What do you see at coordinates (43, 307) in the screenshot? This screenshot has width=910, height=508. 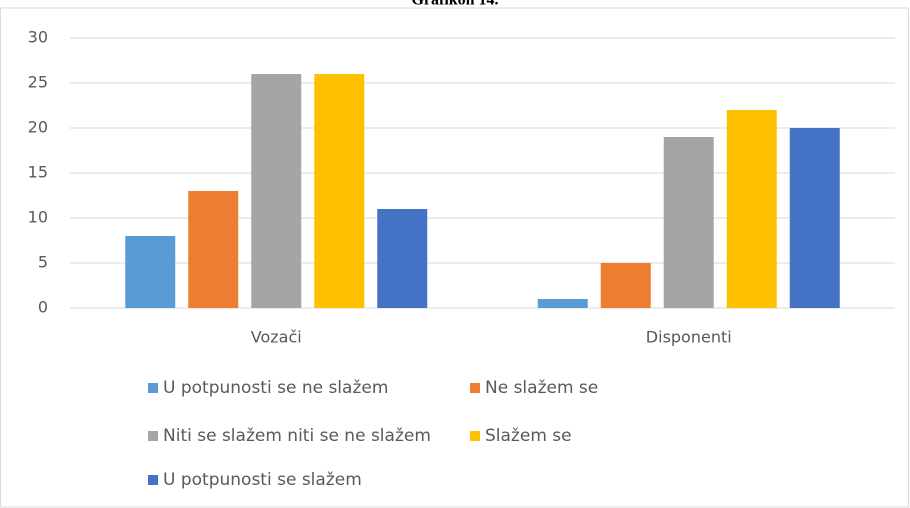 I see `y-tick-label: 0` at bounding box center [43, 307].